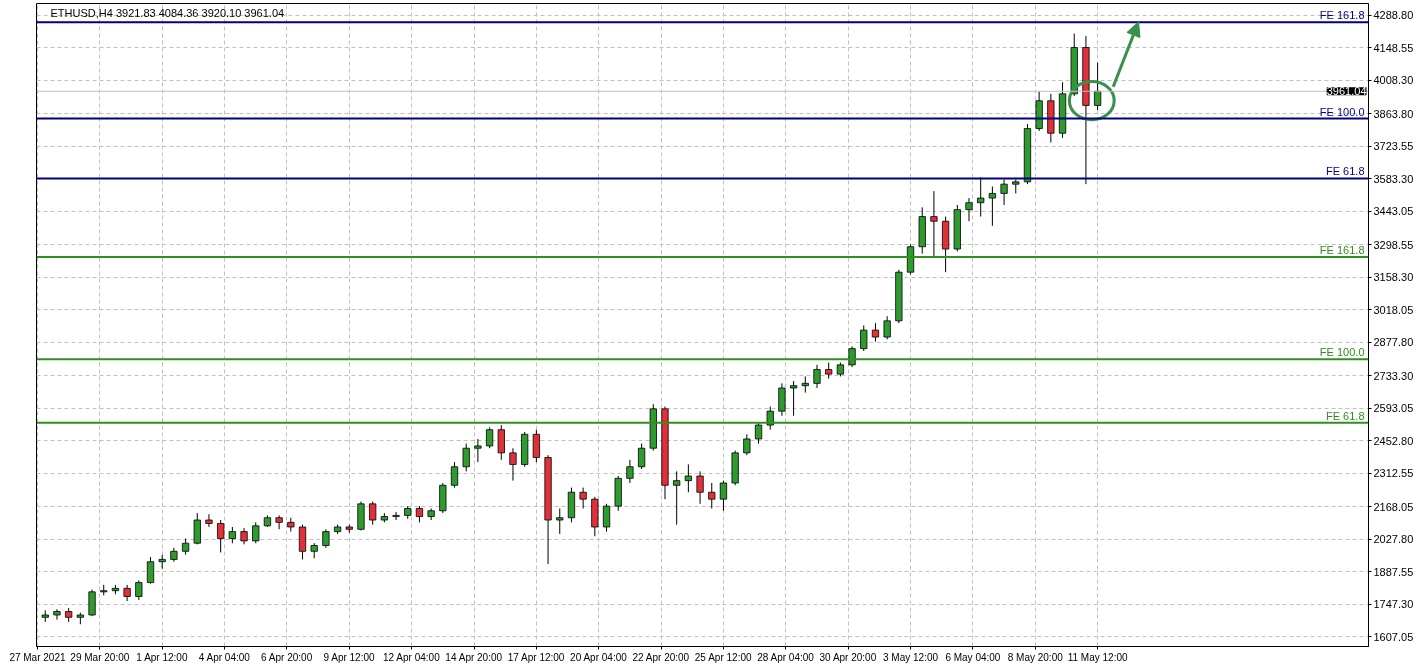 The height and width of the screenshot is (665, 1419). I want to click on x-tick-label: 6 May 04:00, so click(973, 657).